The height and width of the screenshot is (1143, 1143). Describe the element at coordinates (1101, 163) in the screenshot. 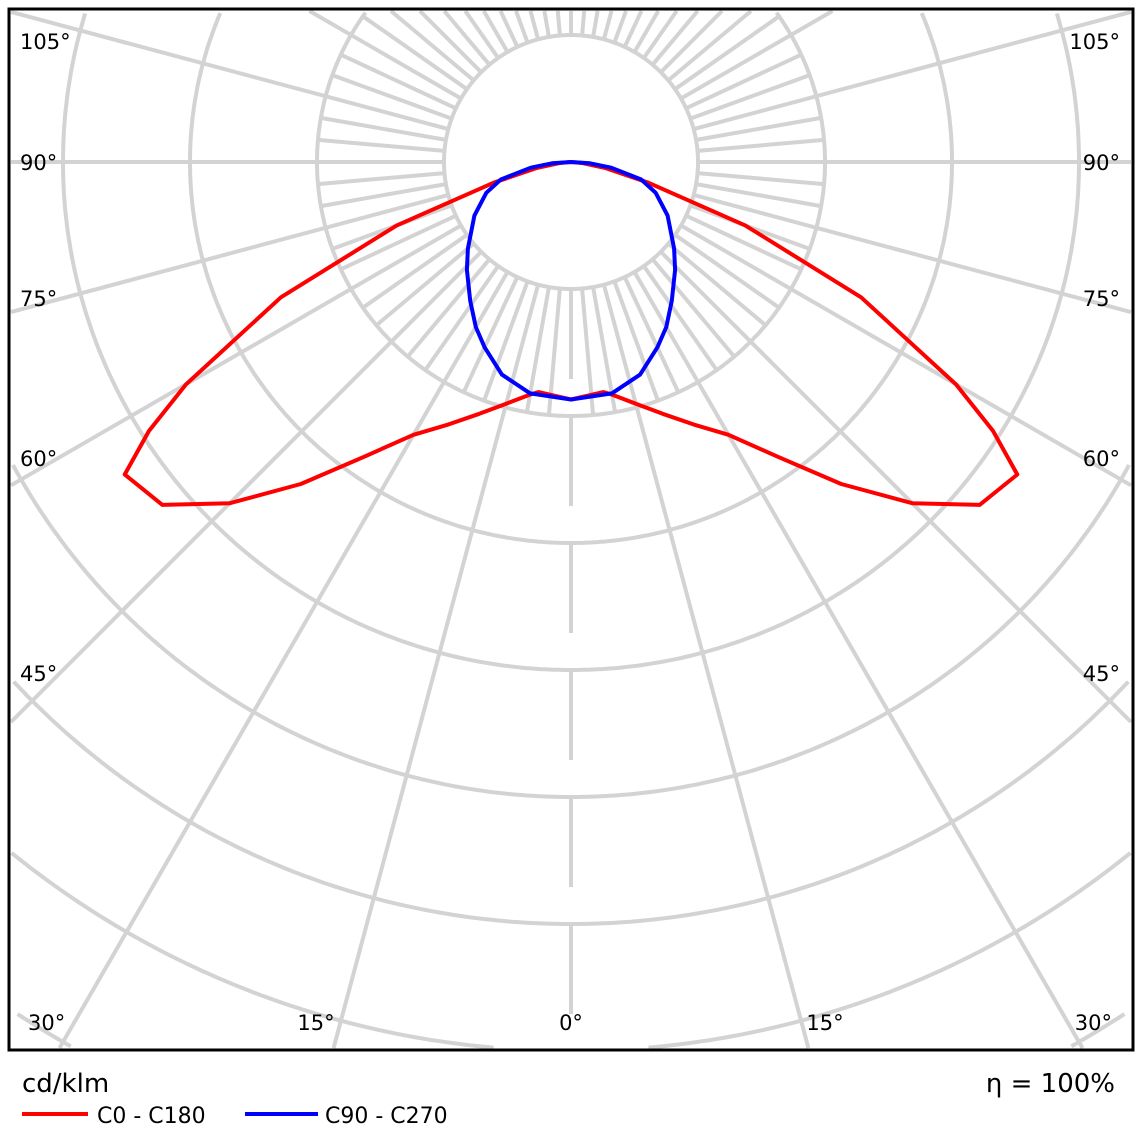

I see `angle-label-right: 90°` at that location.